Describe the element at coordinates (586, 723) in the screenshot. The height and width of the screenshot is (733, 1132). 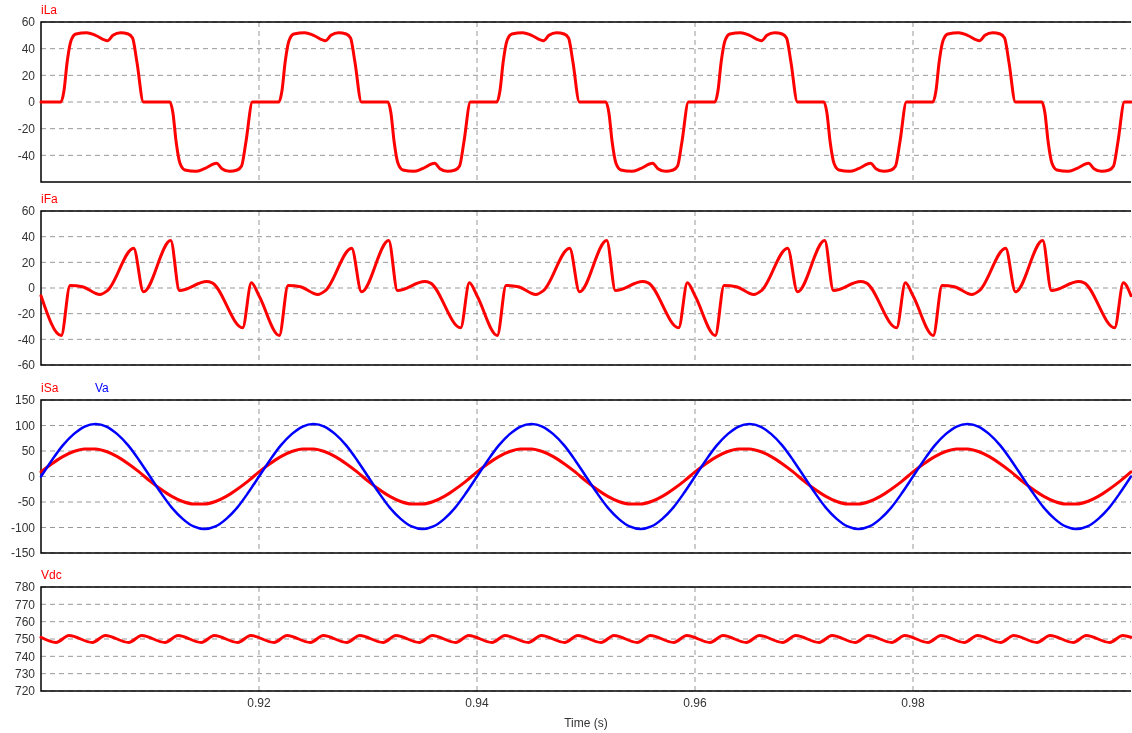
I see `x-axis-title: Time (s)` at that location.